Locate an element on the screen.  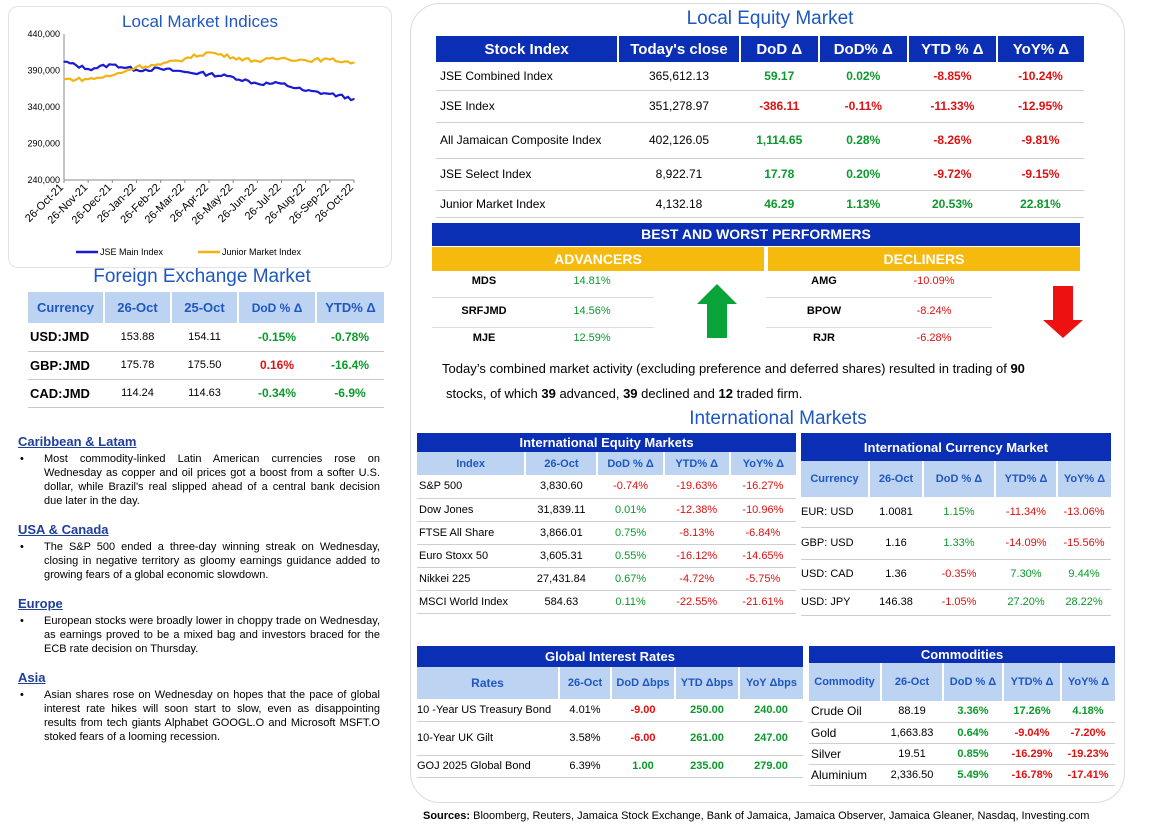
rates-yoy: 279.00 is located at coordinates (771, 766).